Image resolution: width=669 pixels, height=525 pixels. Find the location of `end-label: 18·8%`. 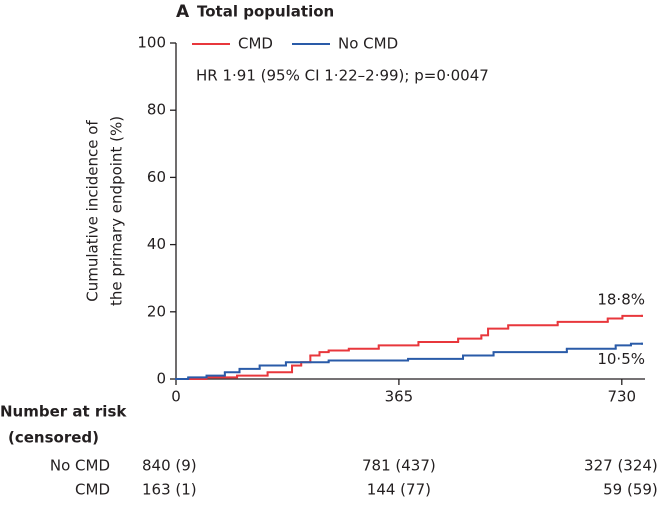

end-label: 18·8% is located at coordinates (621, 299).